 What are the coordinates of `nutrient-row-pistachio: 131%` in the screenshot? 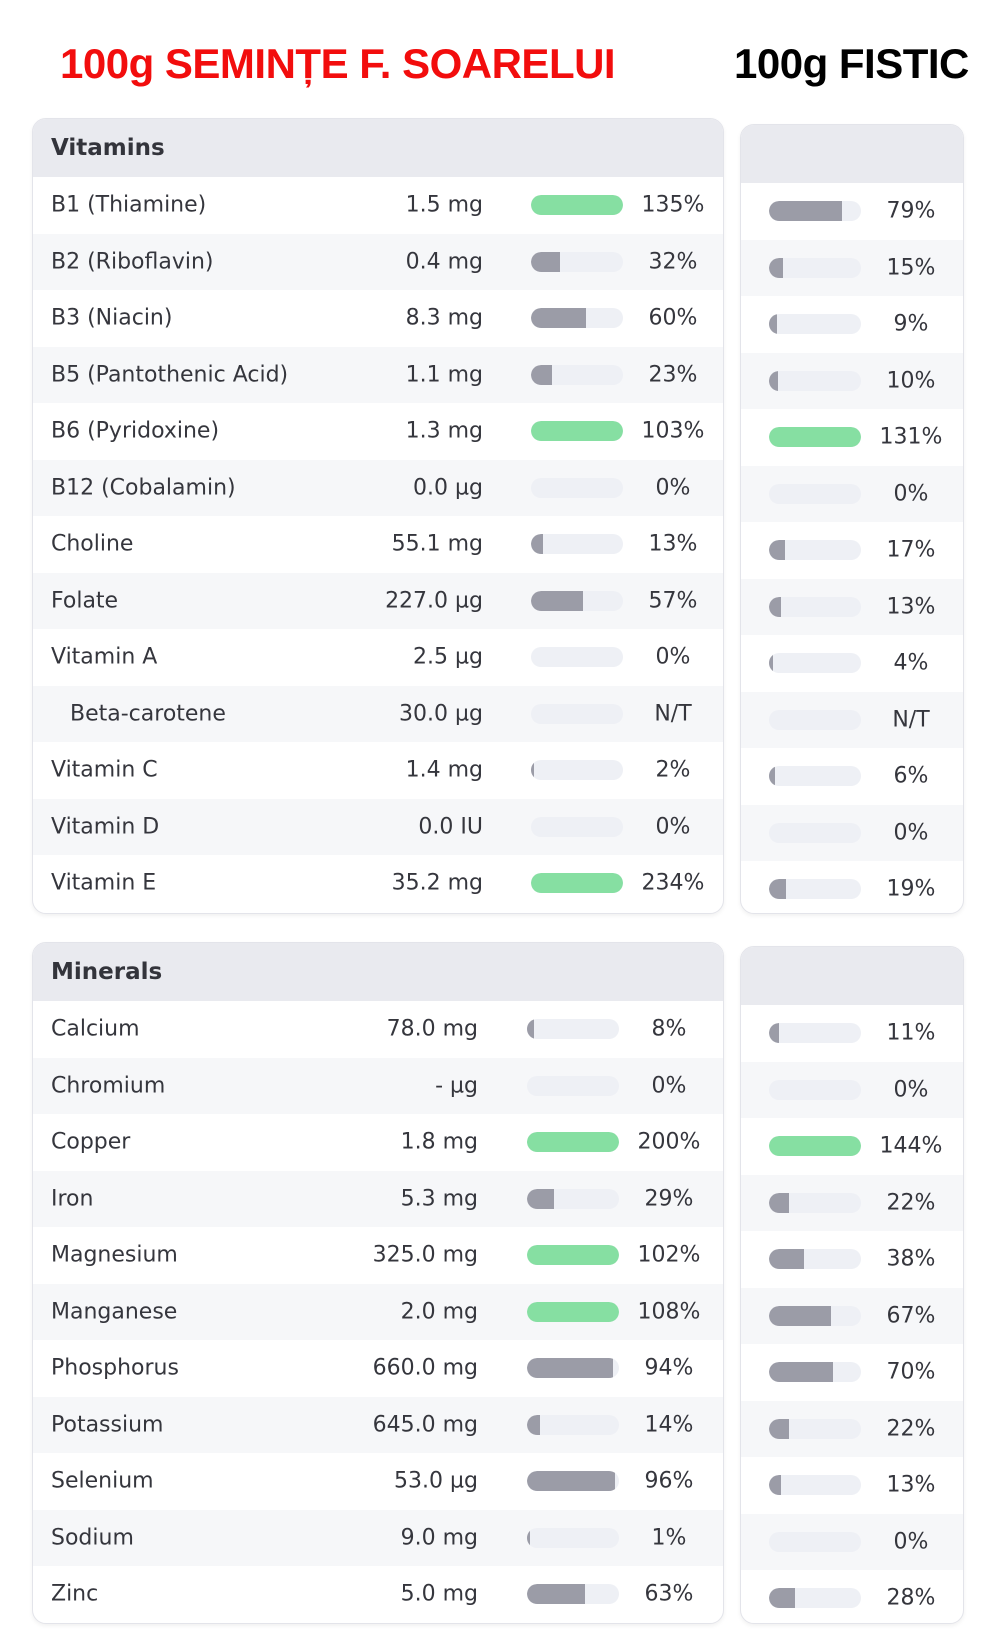 It's located at (852, 437).